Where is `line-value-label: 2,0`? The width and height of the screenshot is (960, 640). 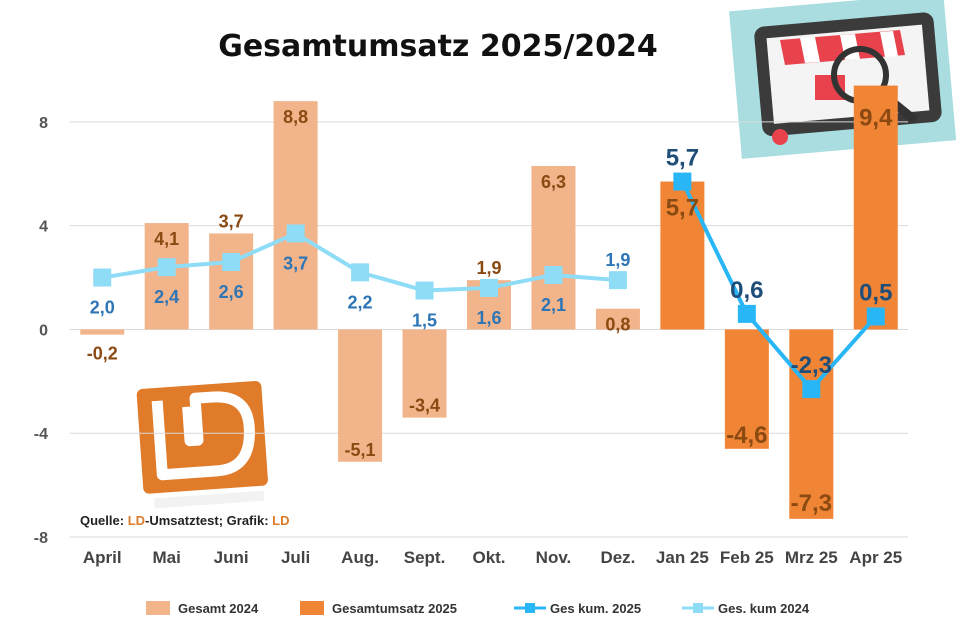
line-value-label: 2,0 is located at coordinates (102, 308).